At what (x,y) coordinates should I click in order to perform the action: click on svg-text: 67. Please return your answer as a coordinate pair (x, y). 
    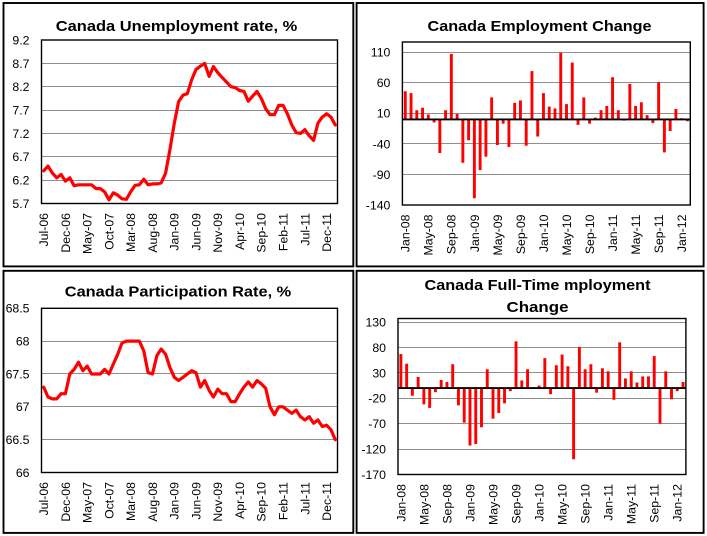
    Looking at the image, I should click on (23, 407).